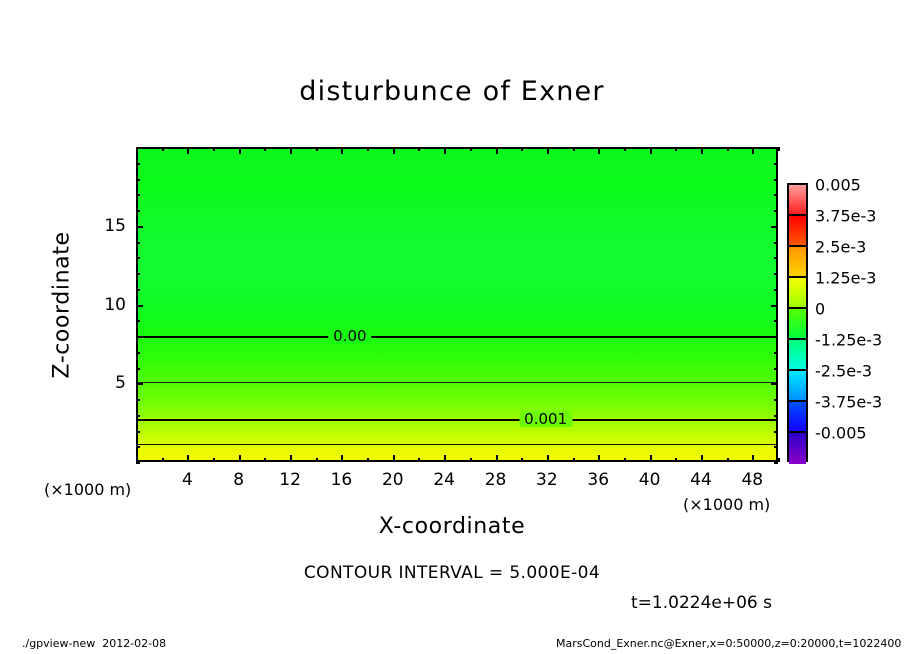 The width and height of the screenshot is (904, 654). I want to click on contour-label: 0.00, so click(350, 335).